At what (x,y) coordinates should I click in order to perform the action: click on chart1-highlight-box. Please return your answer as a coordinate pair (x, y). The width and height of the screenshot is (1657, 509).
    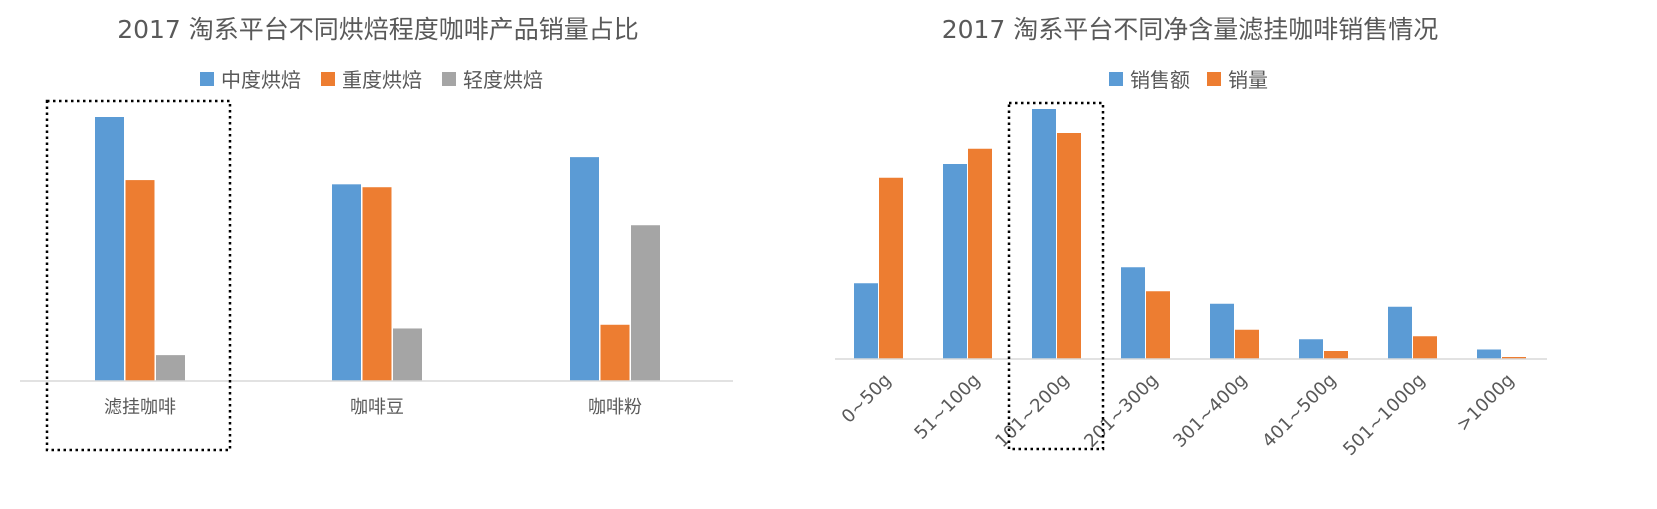
    Looking at the image, I should click on (138, 275).